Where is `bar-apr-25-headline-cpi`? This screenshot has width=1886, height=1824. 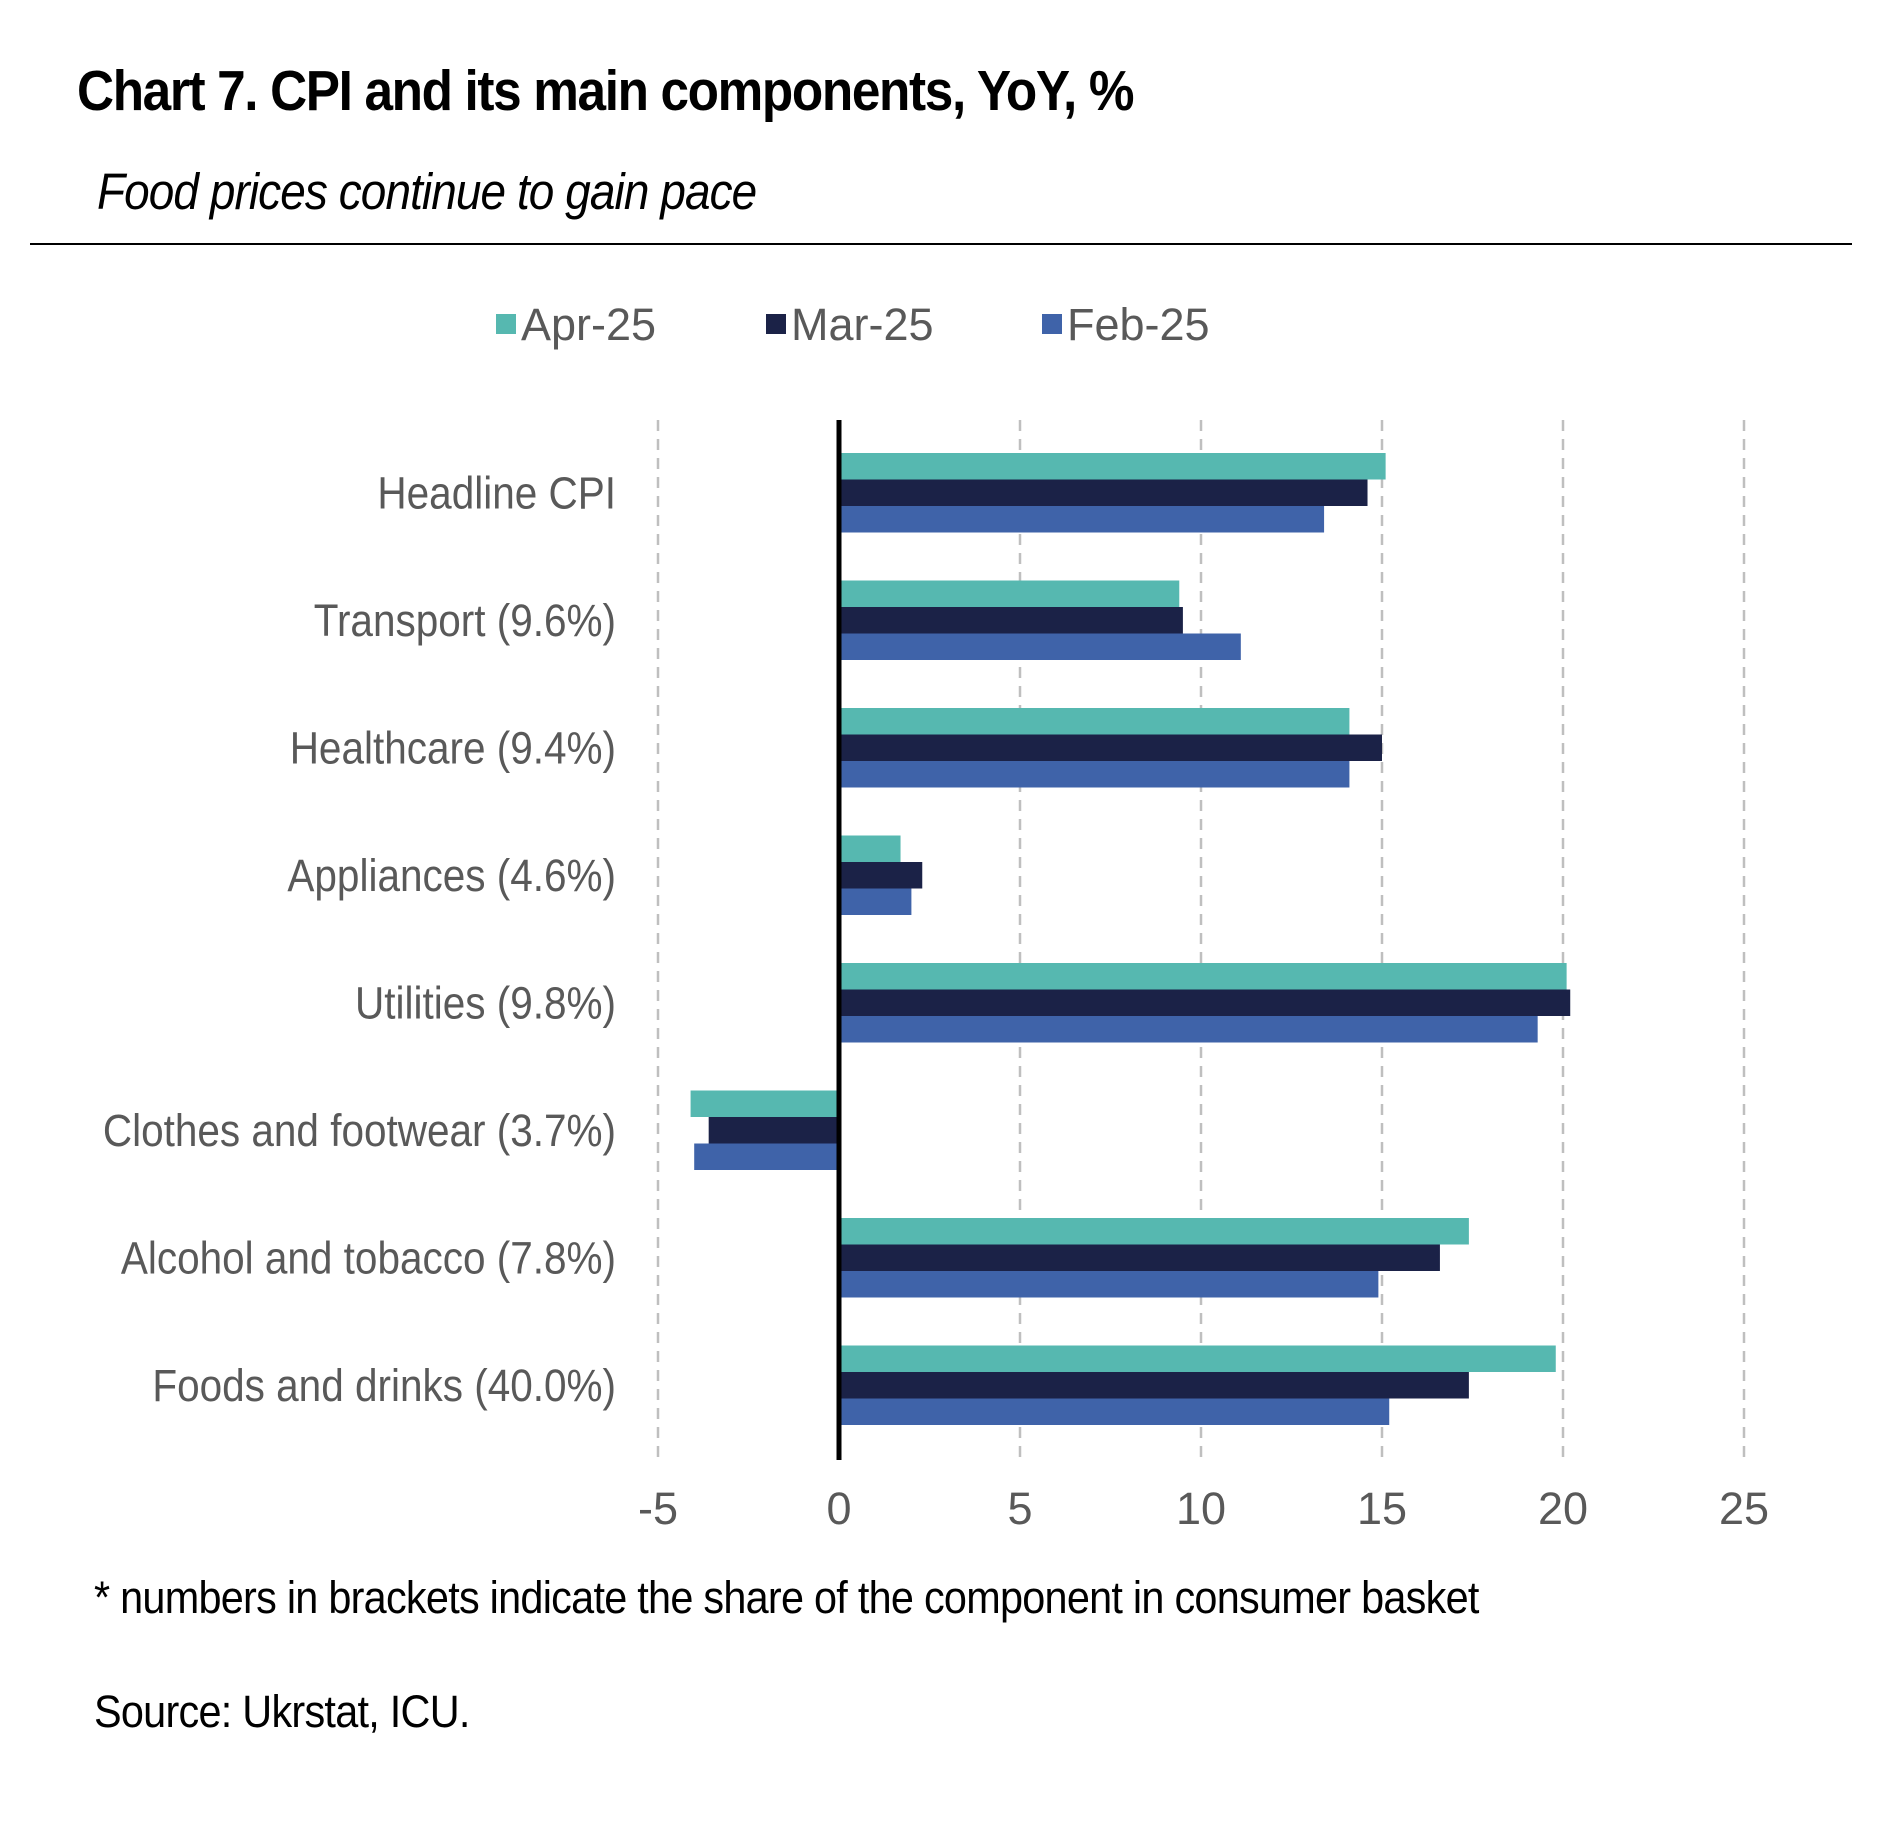 bar-apr-25-headline-cpi is located at coordinates (1112, 466).